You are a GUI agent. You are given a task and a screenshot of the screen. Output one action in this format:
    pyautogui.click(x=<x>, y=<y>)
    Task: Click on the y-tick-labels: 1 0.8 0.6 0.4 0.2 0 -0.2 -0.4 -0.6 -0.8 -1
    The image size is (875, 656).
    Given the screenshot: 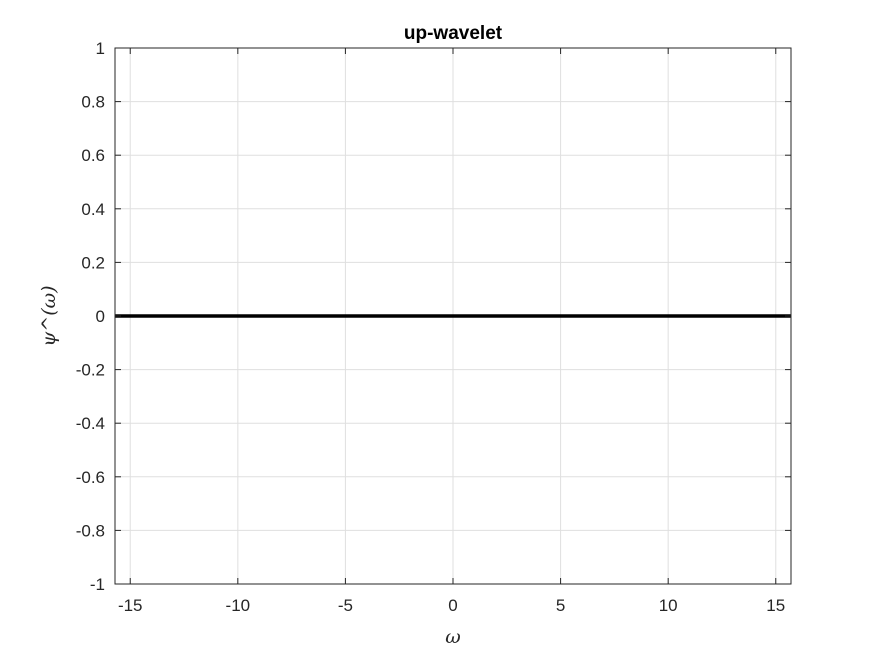 What is the action you would take?
    pyautogui.click(x=90, y=316)
    